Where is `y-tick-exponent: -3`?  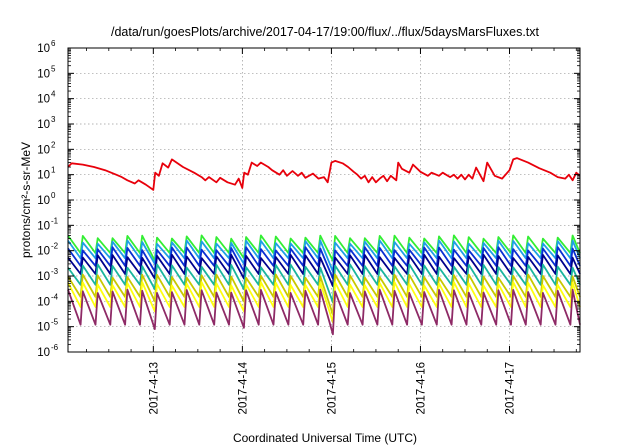 y-tick-exponent: -3 is located at coordinates (55, 271).